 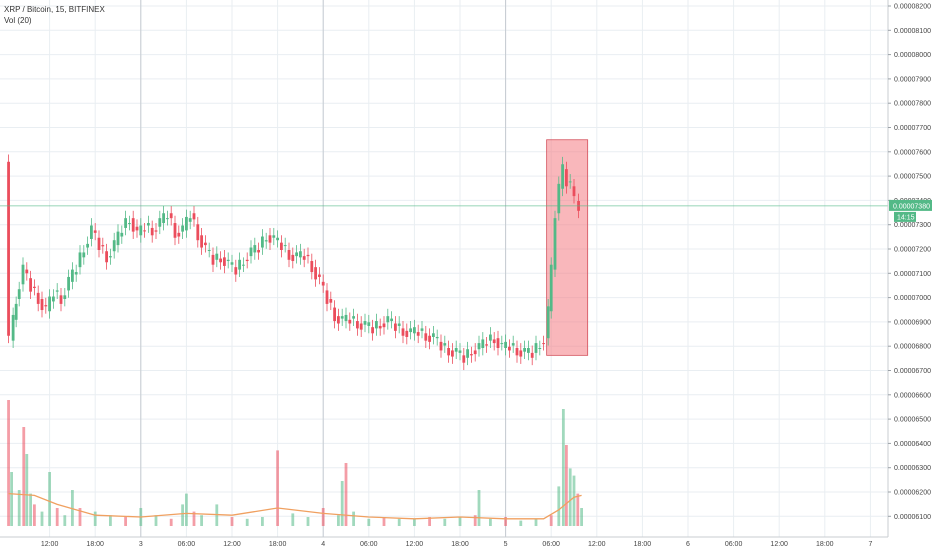 What do you see at coordinates (912, 31) in the screenshot?
I see `price-tick-label: 0.00008100` at bounding box center [912, 31].